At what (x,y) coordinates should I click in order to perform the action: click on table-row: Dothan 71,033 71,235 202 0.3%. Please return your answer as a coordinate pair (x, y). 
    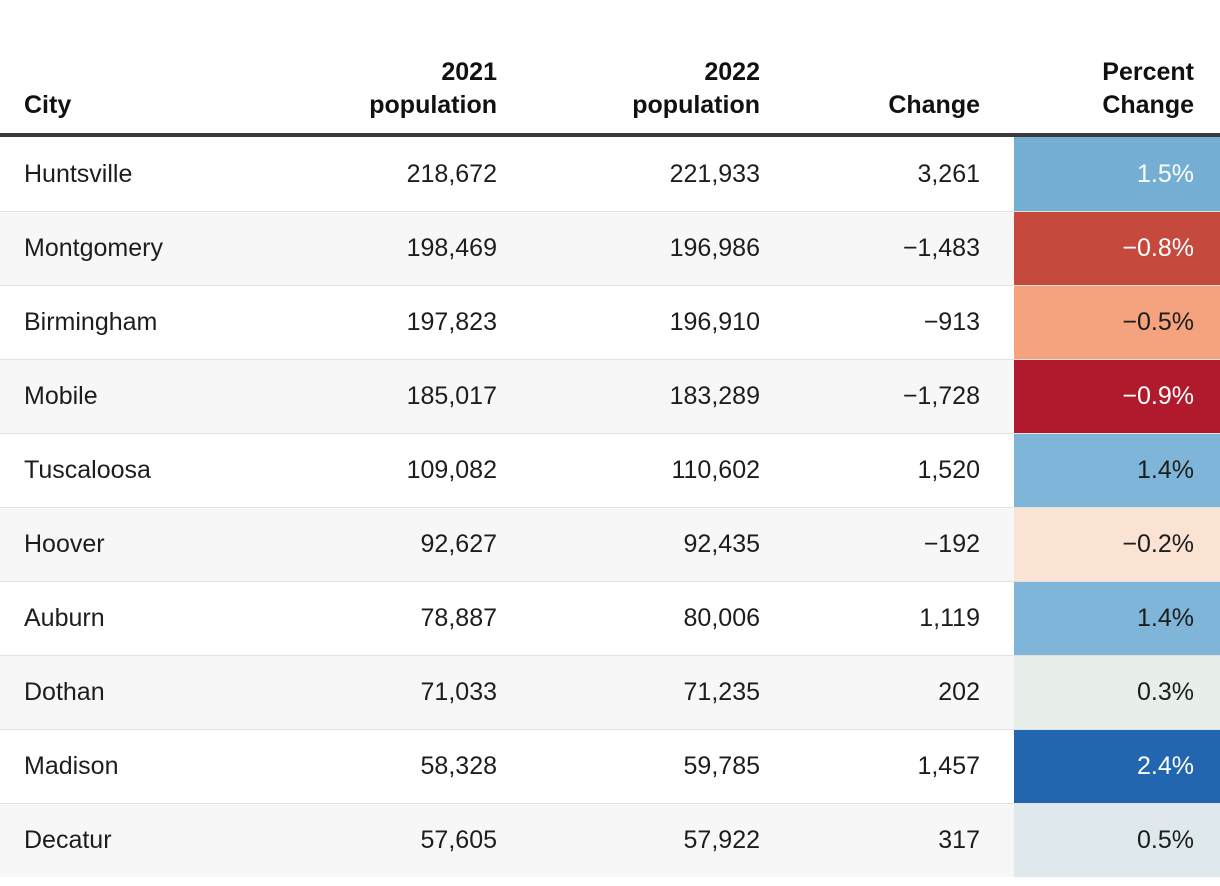
    Looking at the image, I should click on (610, 692).